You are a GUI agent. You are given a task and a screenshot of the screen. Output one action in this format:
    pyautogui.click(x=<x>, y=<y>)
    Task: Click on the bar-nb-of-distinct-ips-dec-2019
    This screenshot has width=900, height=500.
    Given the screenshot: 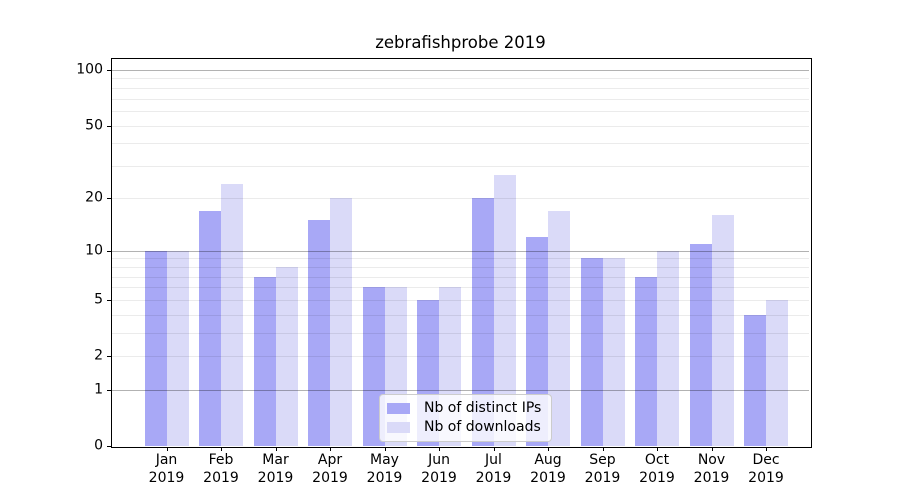 What is the action you would take?
    pyautogui.click(x=755, y=380)
    